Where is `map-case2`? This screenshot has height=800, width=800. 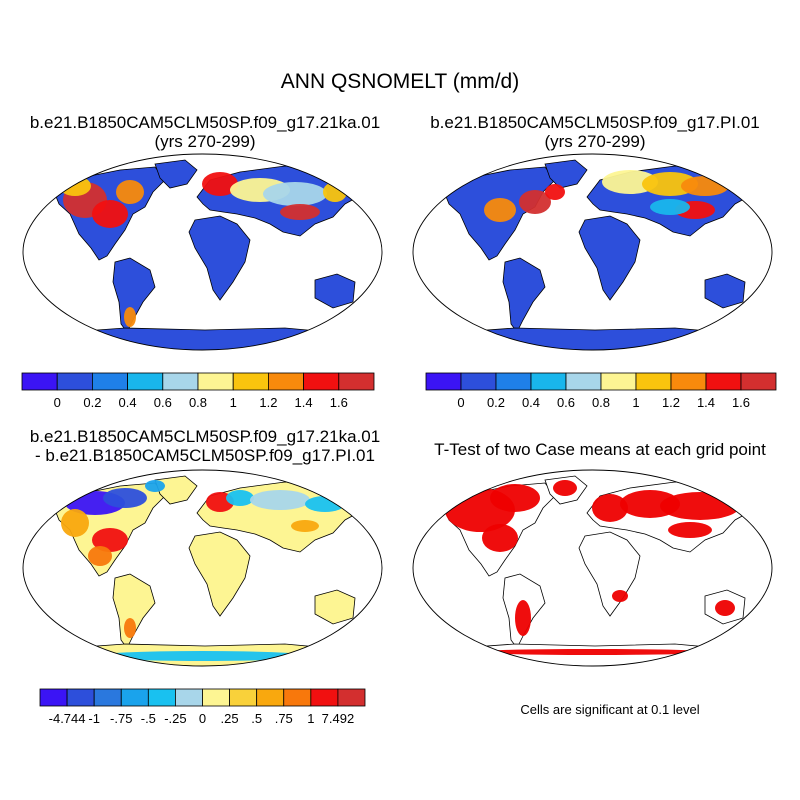 map-case2 is located at coordinates (592, 252).